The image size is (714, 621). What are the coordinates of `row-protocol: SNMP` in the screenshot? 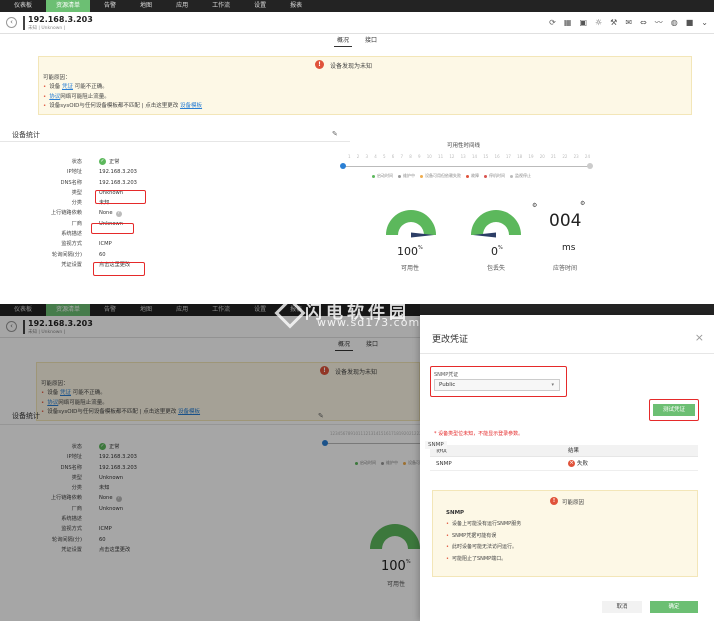 It's located at (444, 464).